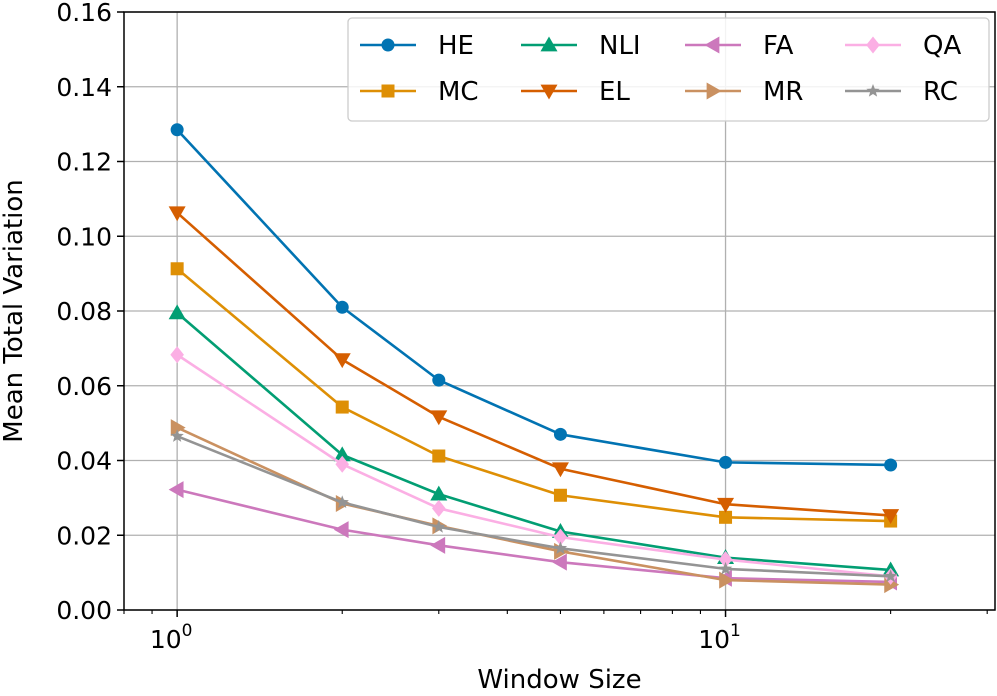 This screenshot has height=696, width=997. Describe the element at coordinates (614, 92) in the screenshot. I see `legend-label-el: EL` at that location.